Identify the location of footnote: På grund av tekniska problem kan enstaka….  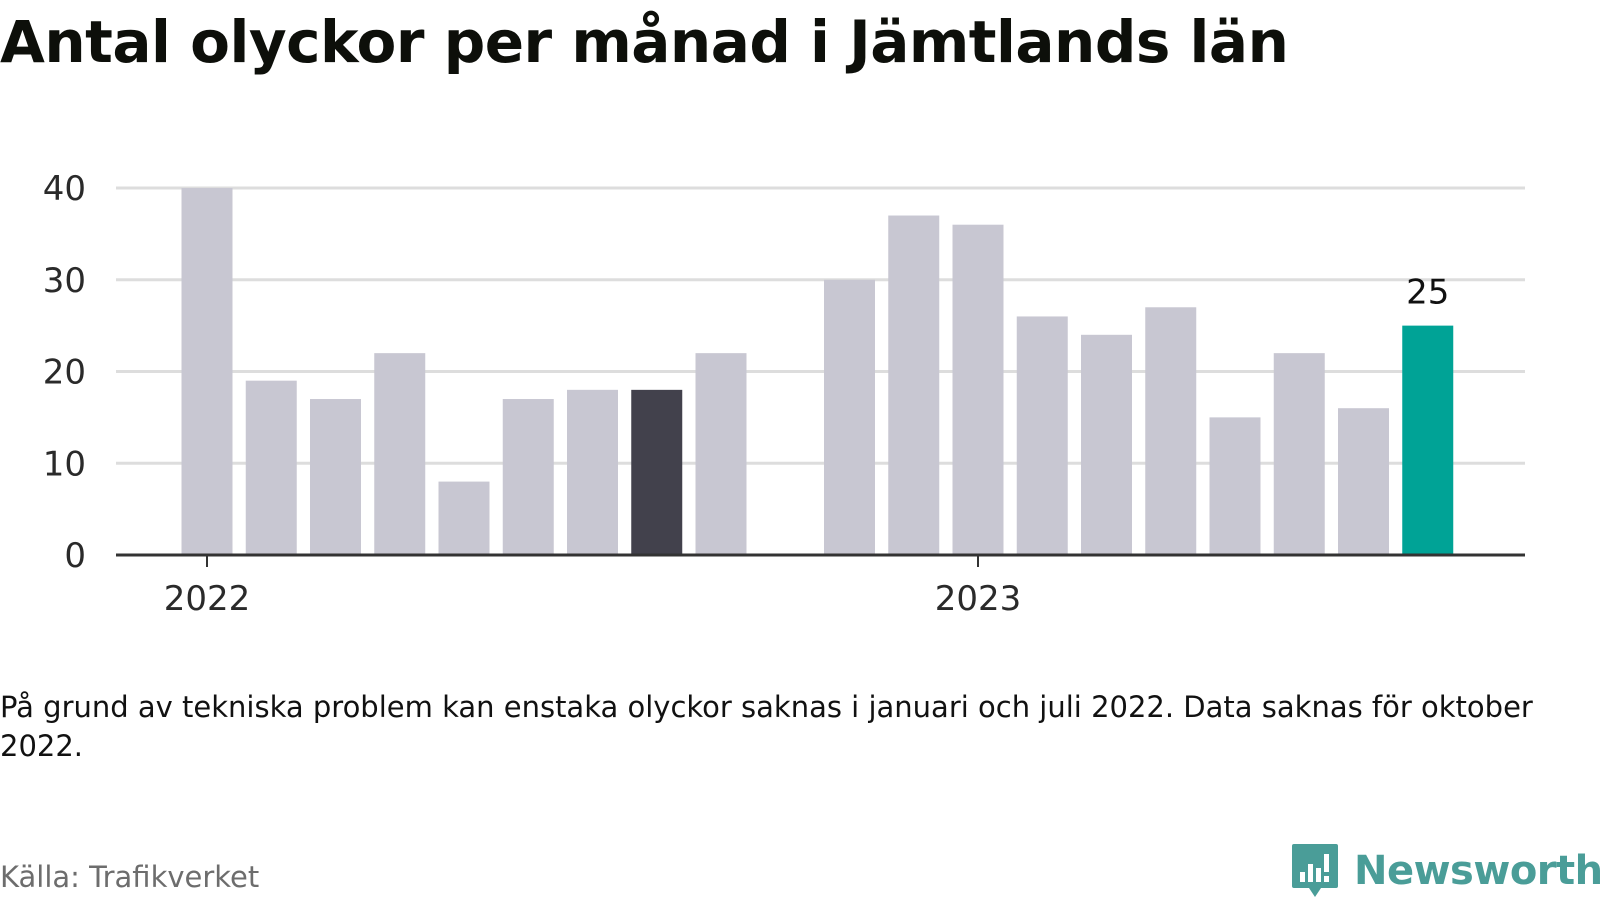
(766, 726).